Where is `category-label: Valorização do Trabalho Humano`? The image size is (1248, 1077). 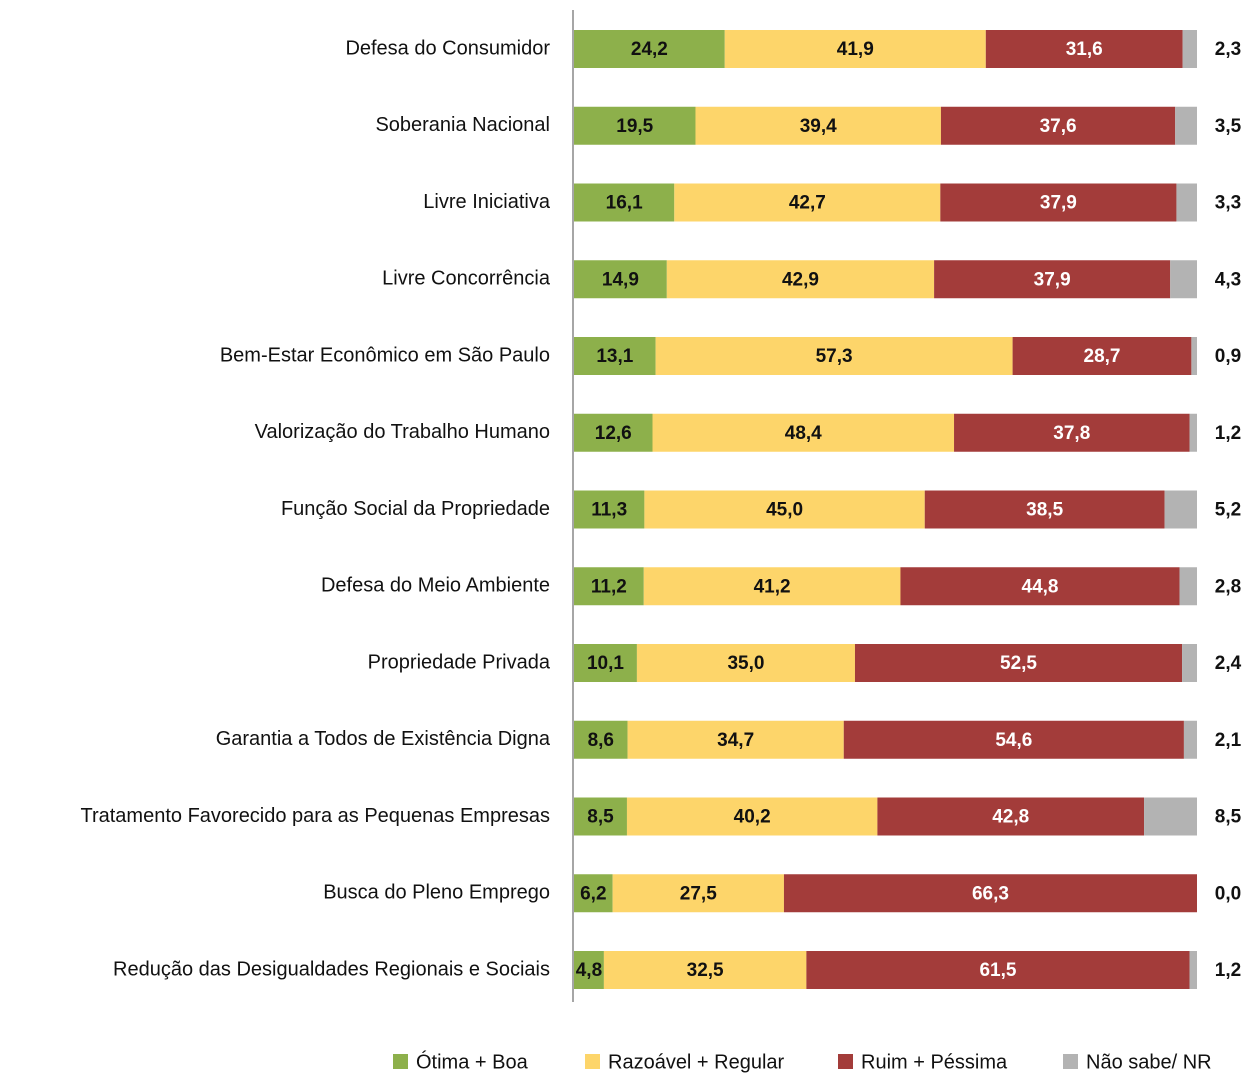
category-label: Valorização do Trabalho Humano is located at coordinates (402, 432).